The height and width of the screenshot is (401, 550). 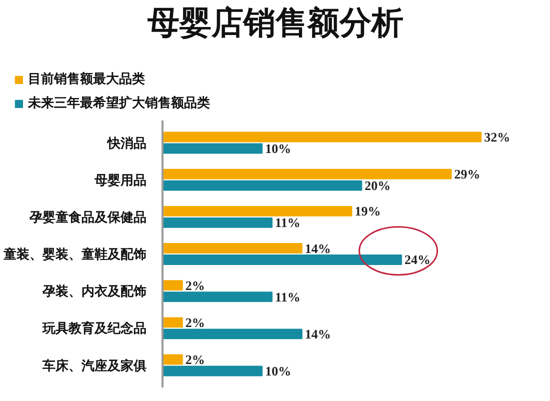 What do you see at coordinates (126, 142) in the screenshot?
I see `y-tick-label: 快消品` at bounding box center [126, 142].